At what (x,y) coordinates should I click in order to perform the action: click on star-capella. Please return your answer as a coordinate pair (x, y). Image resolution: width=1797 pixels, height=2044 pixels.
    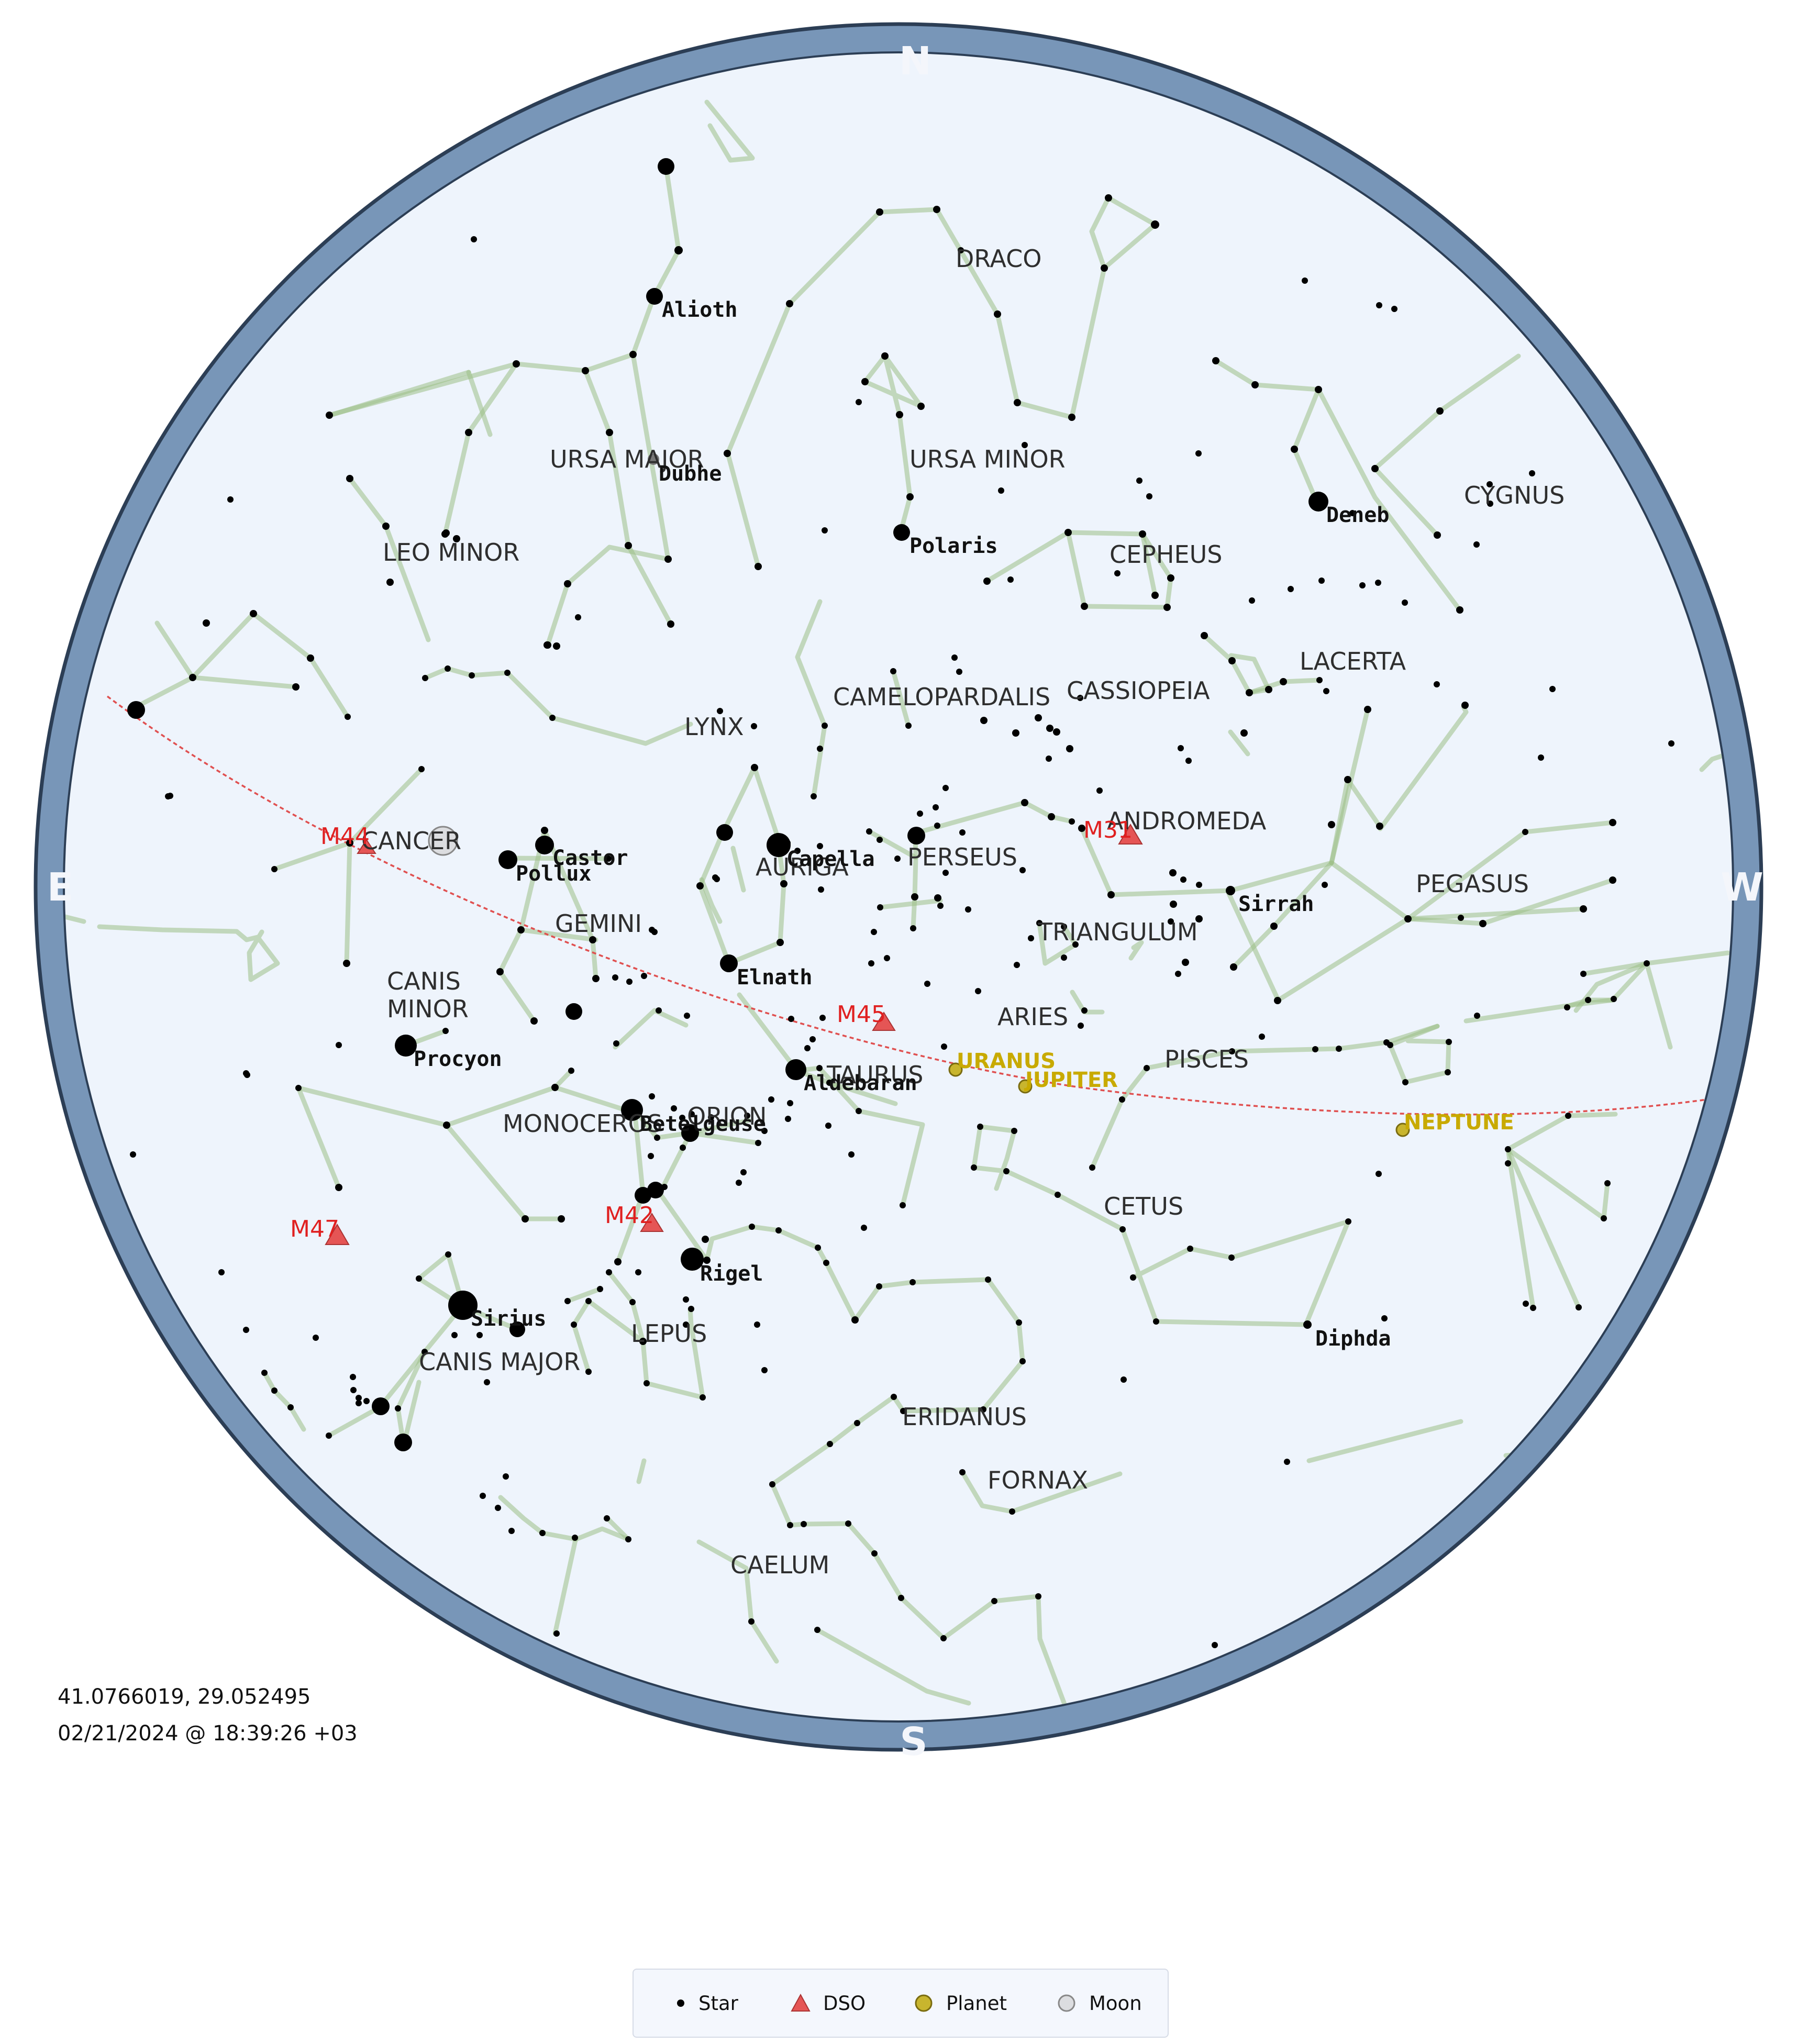
    Looking at the image, I should click on (779, 845).